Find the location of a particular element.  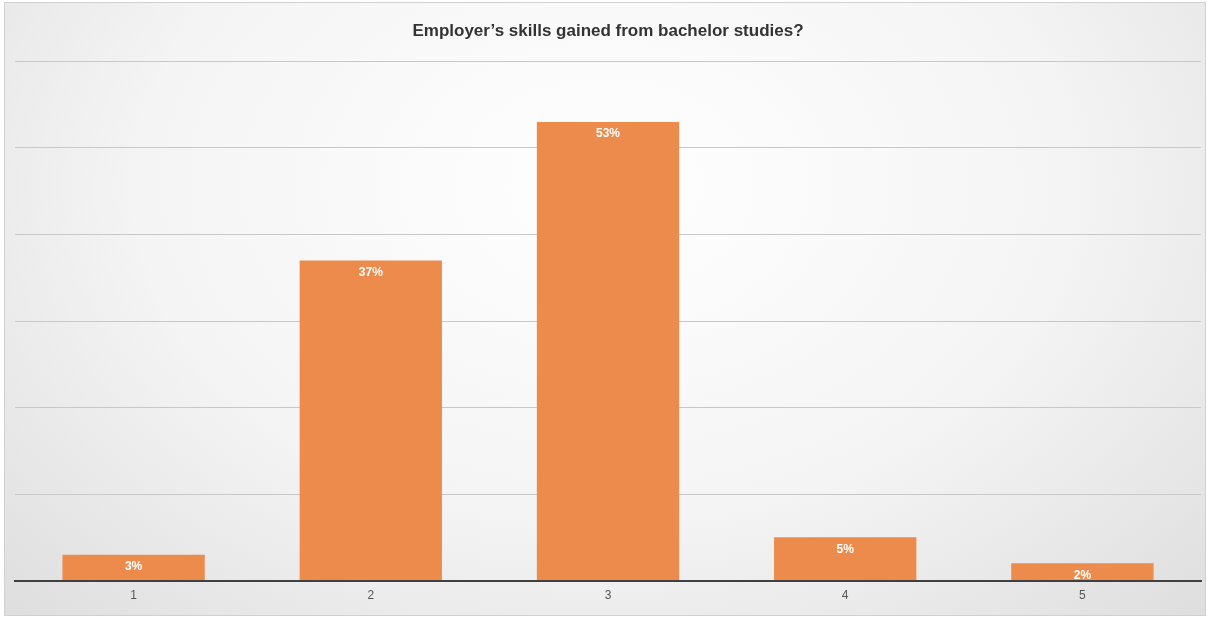

x-tick-label: 2 is located at coordinates (371, 595).